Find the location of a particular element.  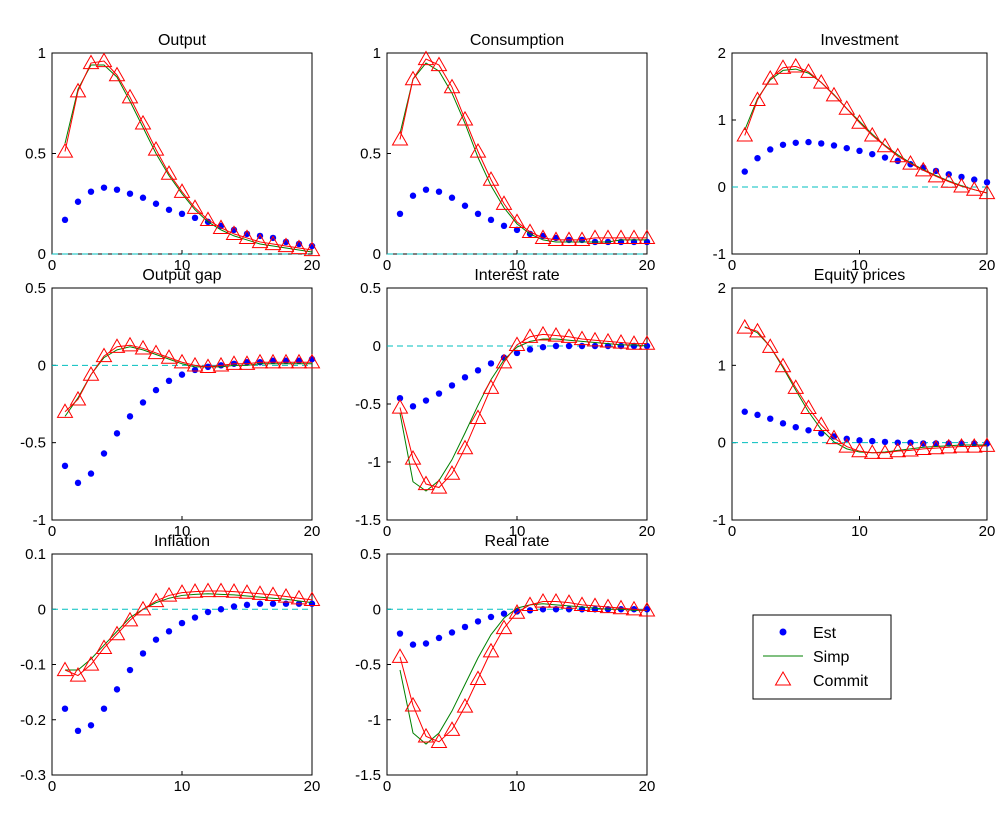

consumption-simp-line is located at coordinates (523, 152).